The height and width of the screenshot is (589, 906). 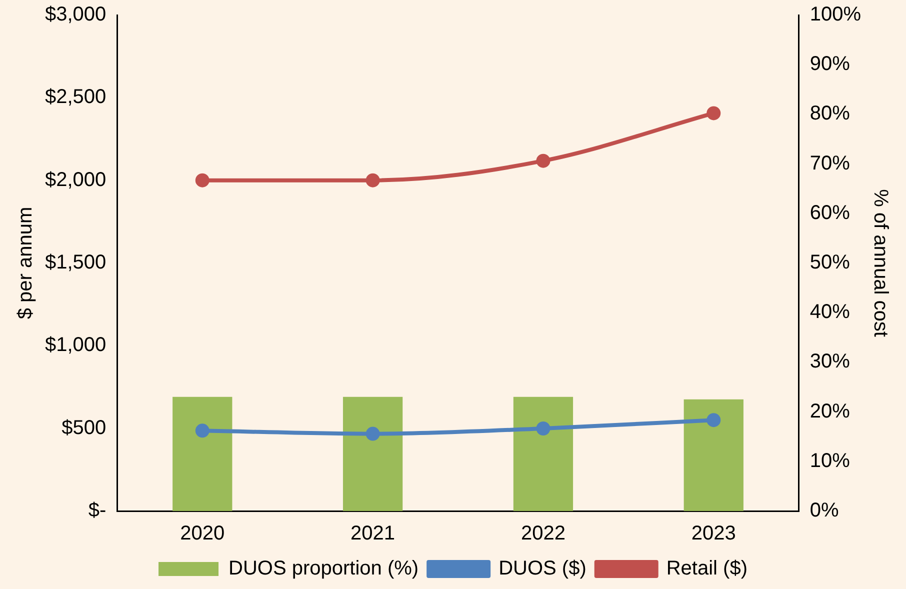 I want to click on x-tick-label: 2023, so click(x=713, y=533).